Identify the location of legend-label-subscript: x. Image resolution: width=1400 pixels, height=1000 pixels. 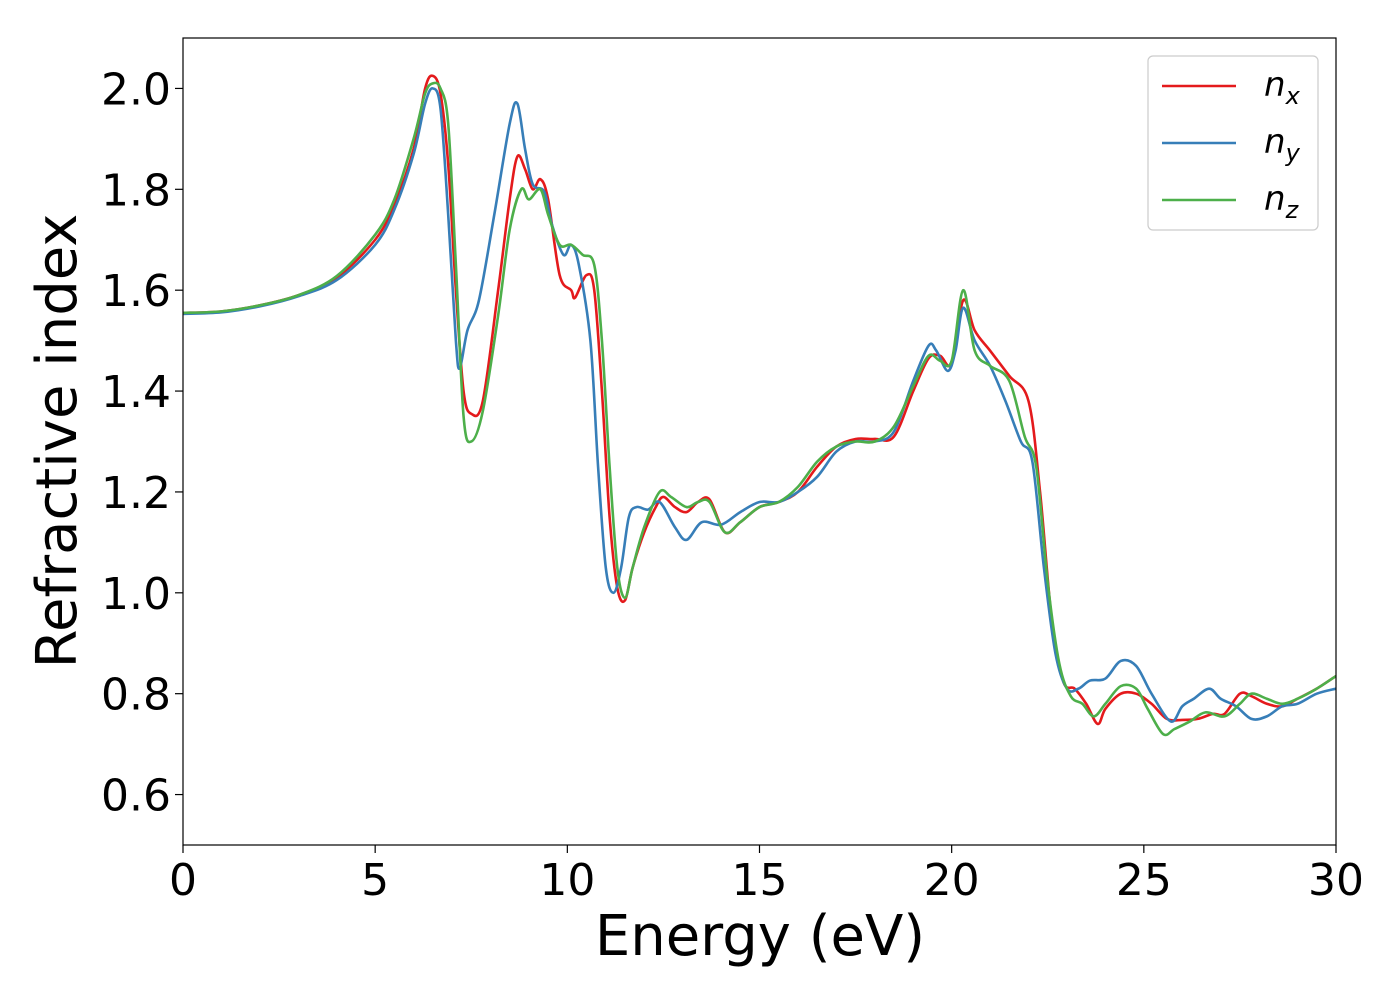
(1293, 96).